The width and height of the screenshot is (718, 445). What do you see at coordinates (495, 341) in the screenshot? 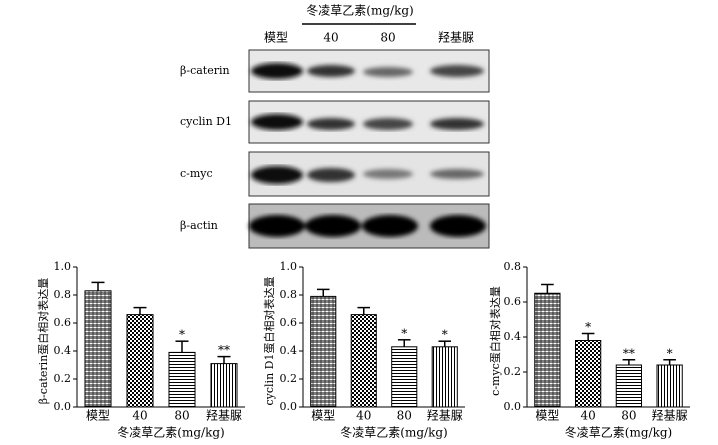
I see `y-axis-label: c-myc蛋白相对表达量` at bounding box center [495, 341].